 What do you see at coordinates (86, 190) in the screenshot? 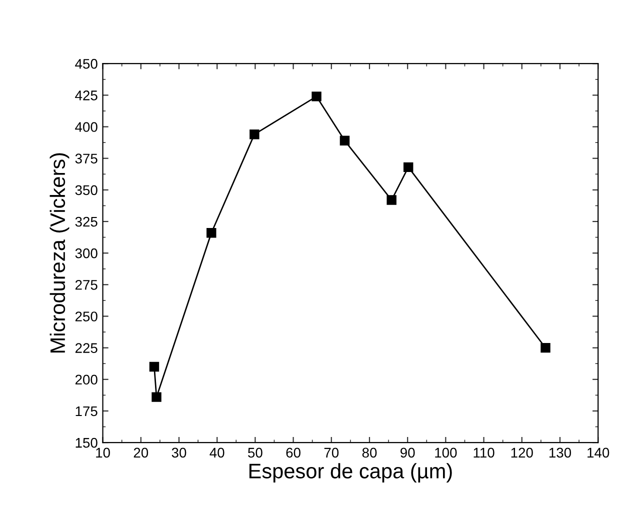
I see `y-tick-label: 350` at bounding box center [86, 190].